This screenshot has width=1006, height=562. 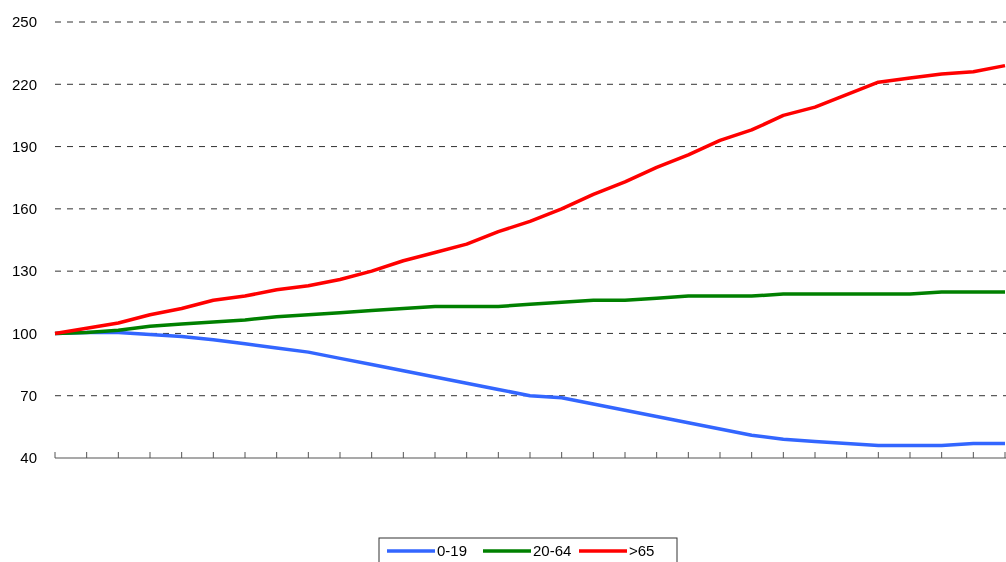 I want to click on legend-label: 20-64, so click(x=552, y=551).